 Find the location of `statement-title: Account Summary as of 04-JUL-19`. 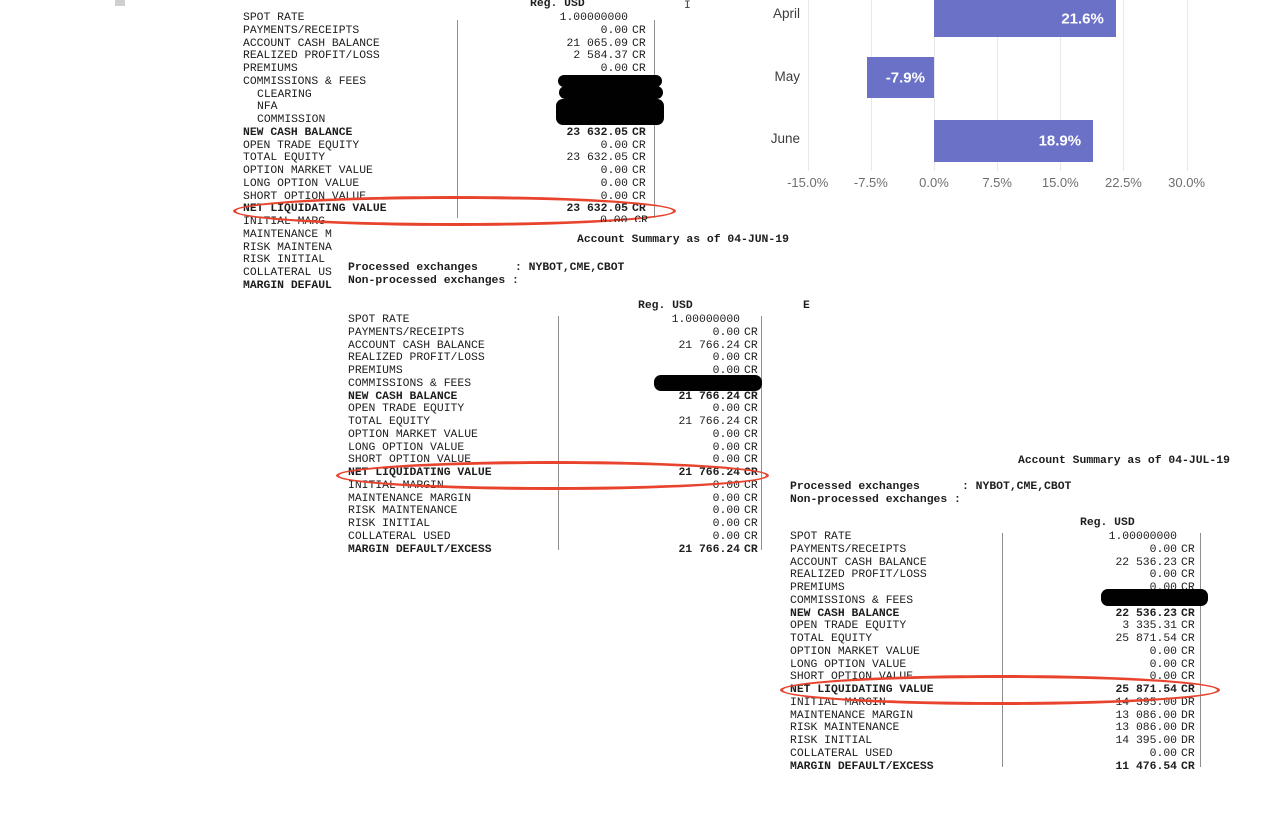

statement-title: Account Summary as of 04-JUL-19 is located at coordinates (1124, 461).